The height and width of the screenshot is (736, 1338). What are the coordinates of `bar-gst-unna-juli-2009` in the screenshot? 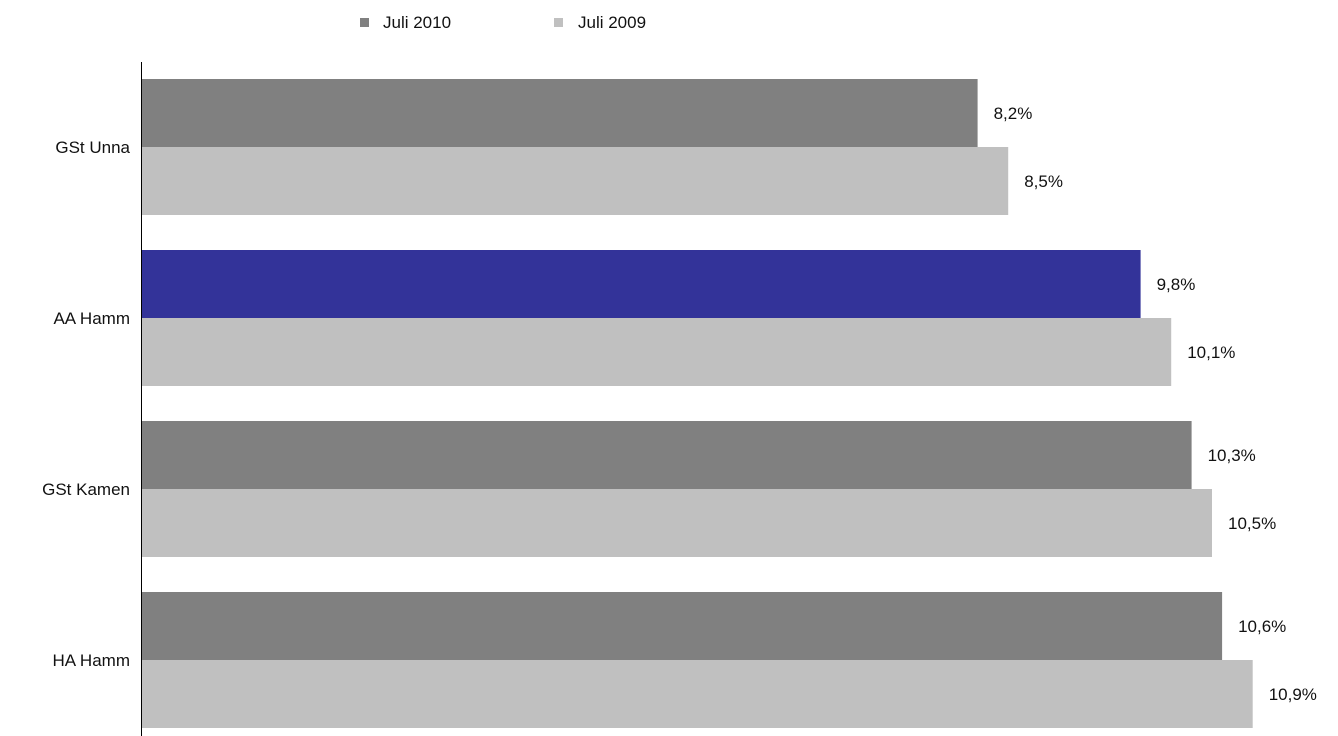 It's located at (575, 181).